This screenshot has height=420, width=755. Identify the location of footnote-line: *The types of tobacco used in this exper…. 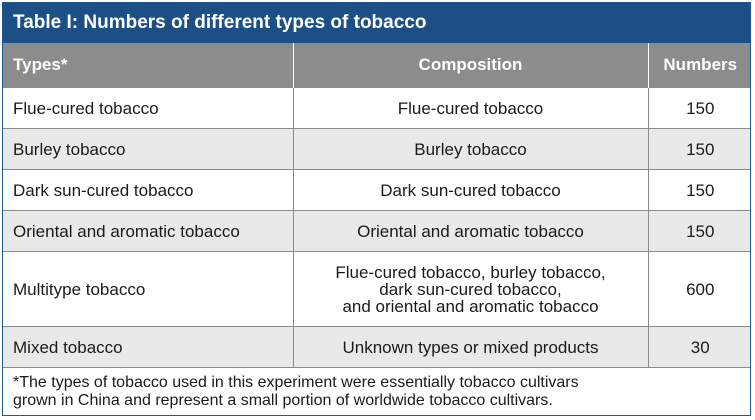
(296, 382).